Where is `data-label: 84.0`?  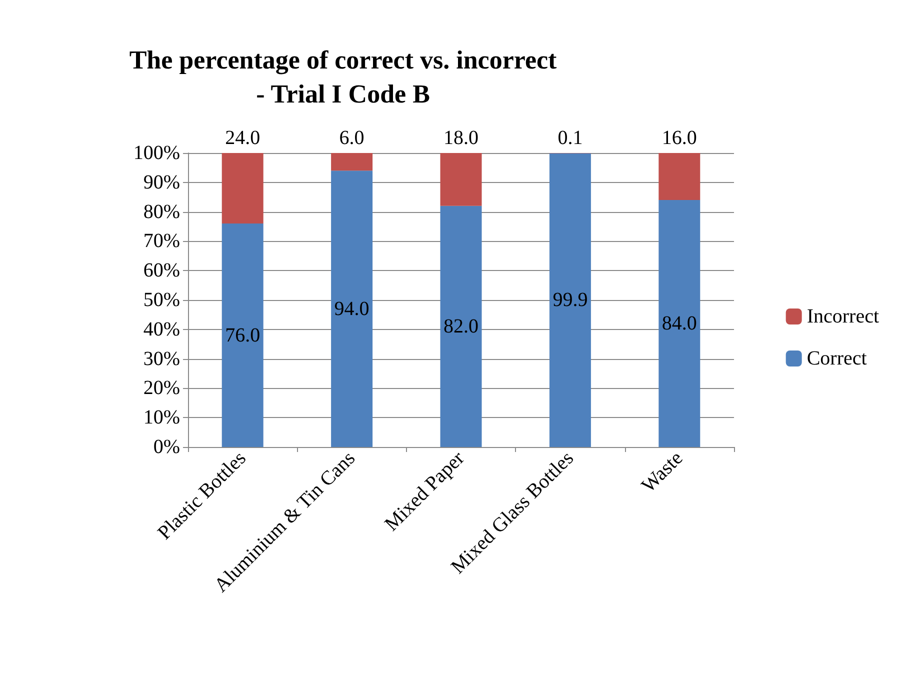 data-label: 84.0 is located at coordinates (679, 323).